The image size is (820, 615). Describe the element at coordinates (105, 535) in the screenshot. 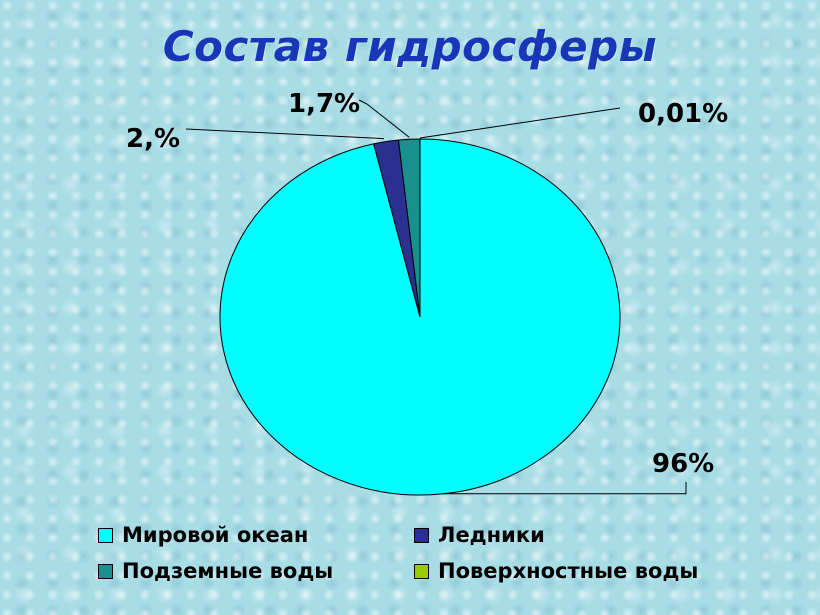

I see `legend-swatch-ocean` at that location.